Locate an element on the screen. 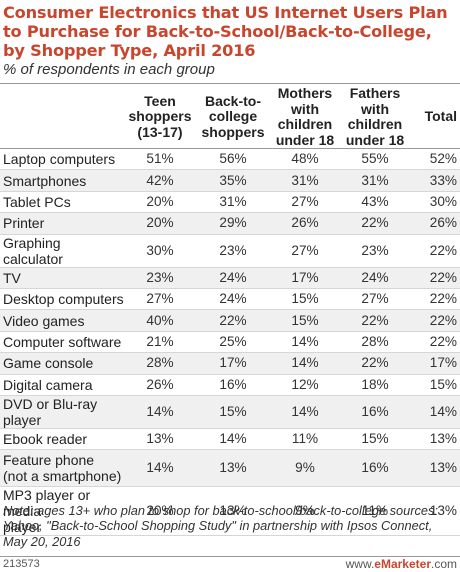 This screenshot has width=460, height=572. brand-link: www.eMarketer.com is located at coordinates (401, 564).